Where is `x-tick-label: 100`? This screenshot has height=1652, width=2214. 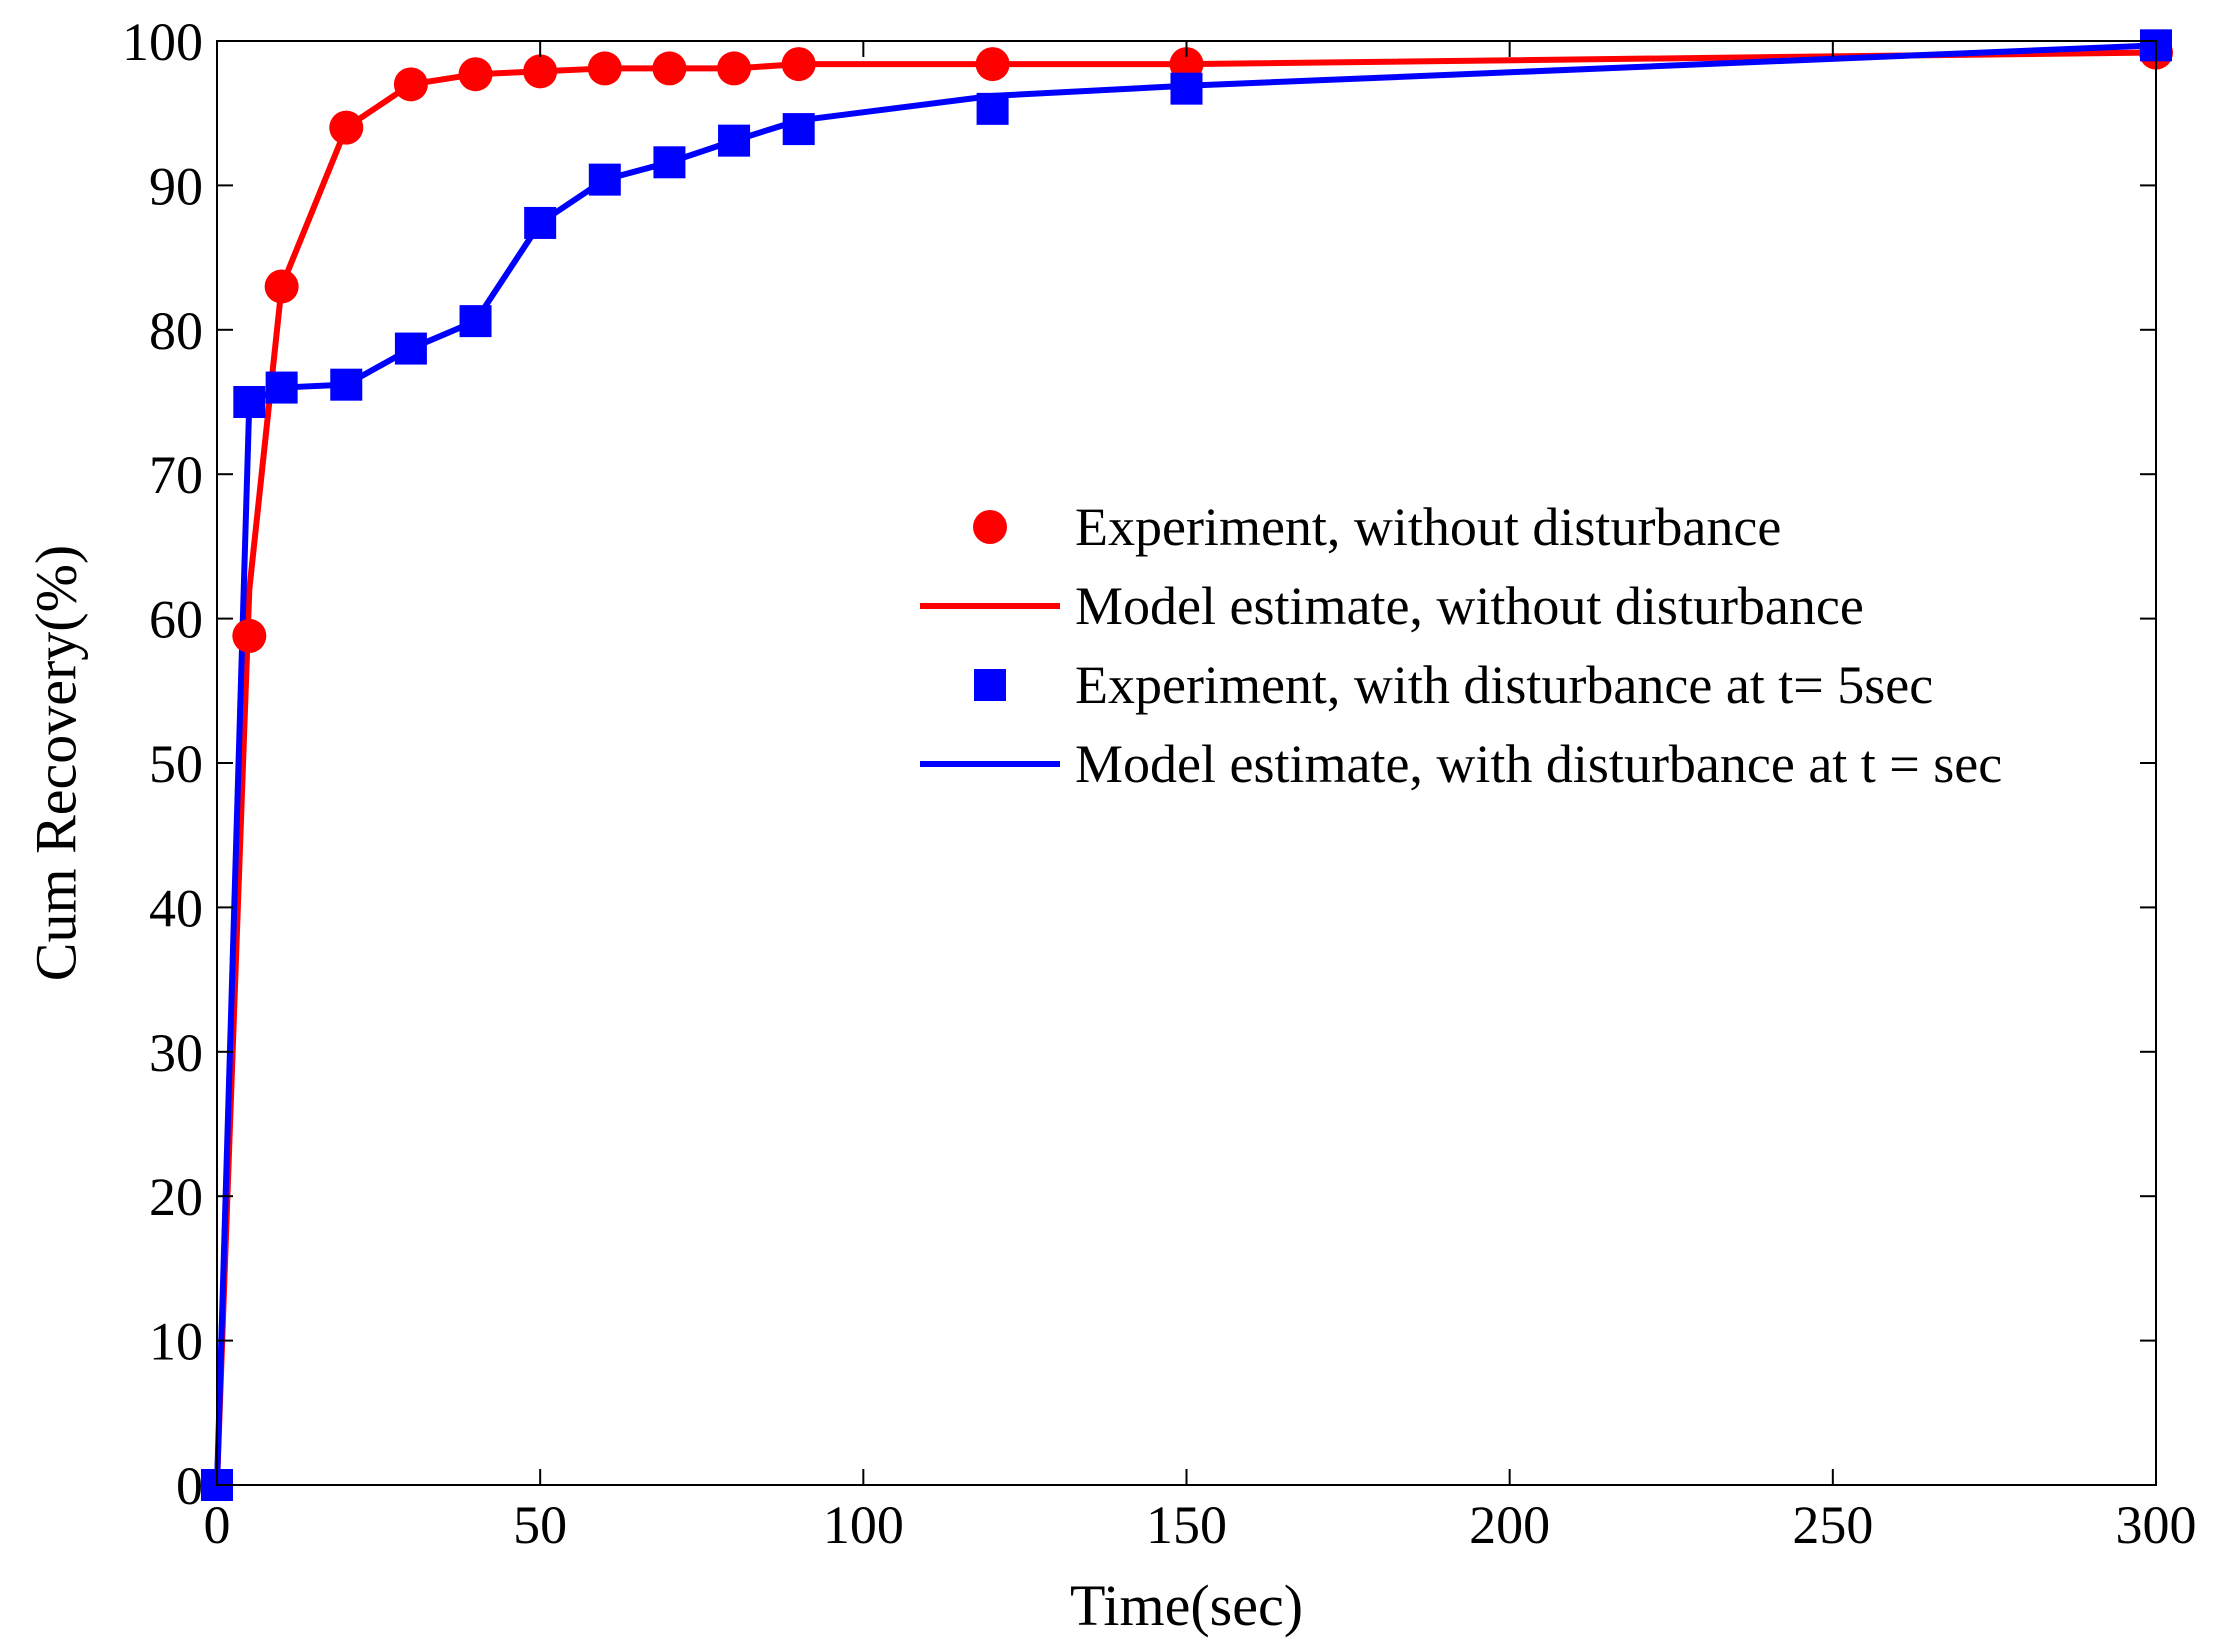
x-tick-label: 100 is located at coordinates (863, 1525).